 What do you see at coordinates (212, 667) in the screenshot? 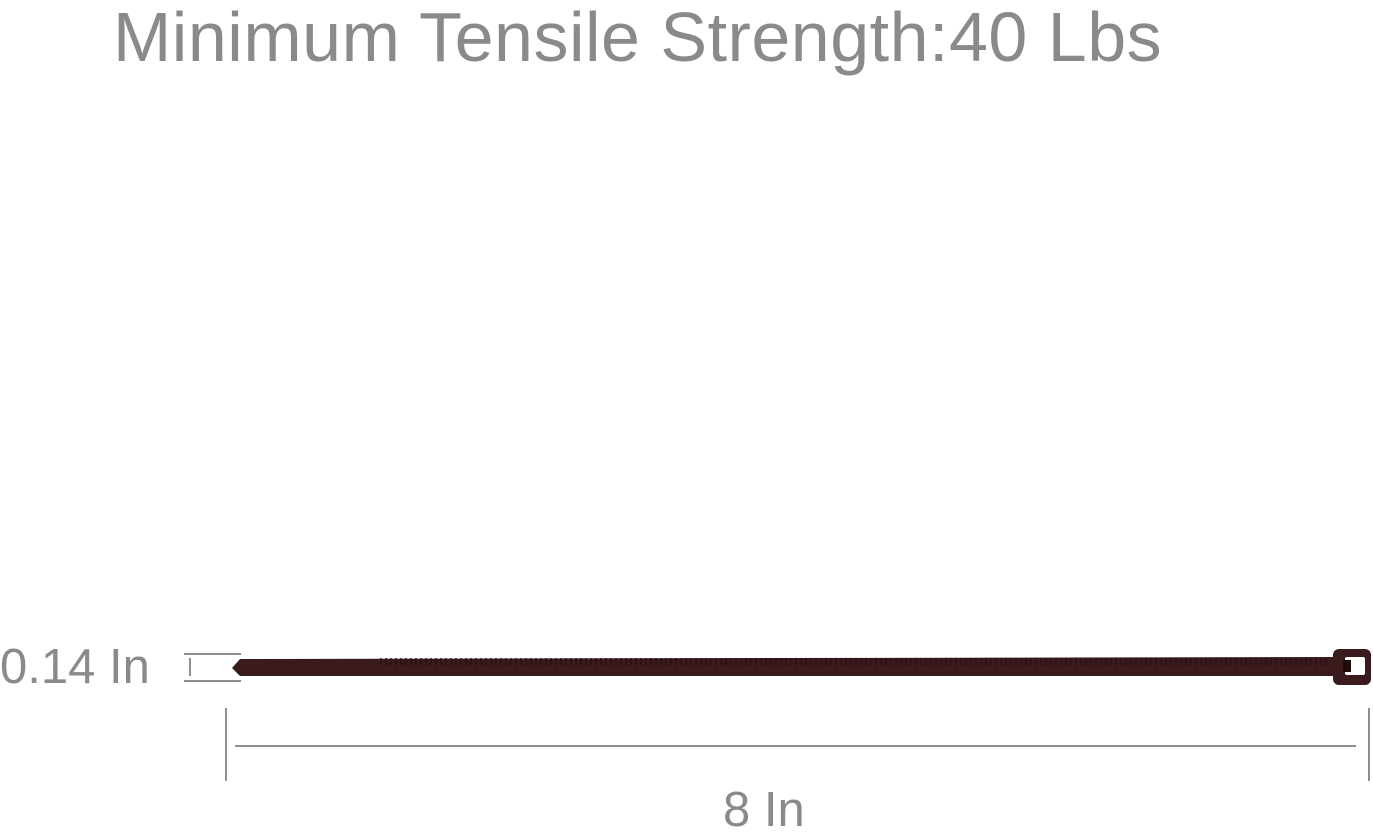
I see `width-dimension-marker` at bounding box center [212, 667].